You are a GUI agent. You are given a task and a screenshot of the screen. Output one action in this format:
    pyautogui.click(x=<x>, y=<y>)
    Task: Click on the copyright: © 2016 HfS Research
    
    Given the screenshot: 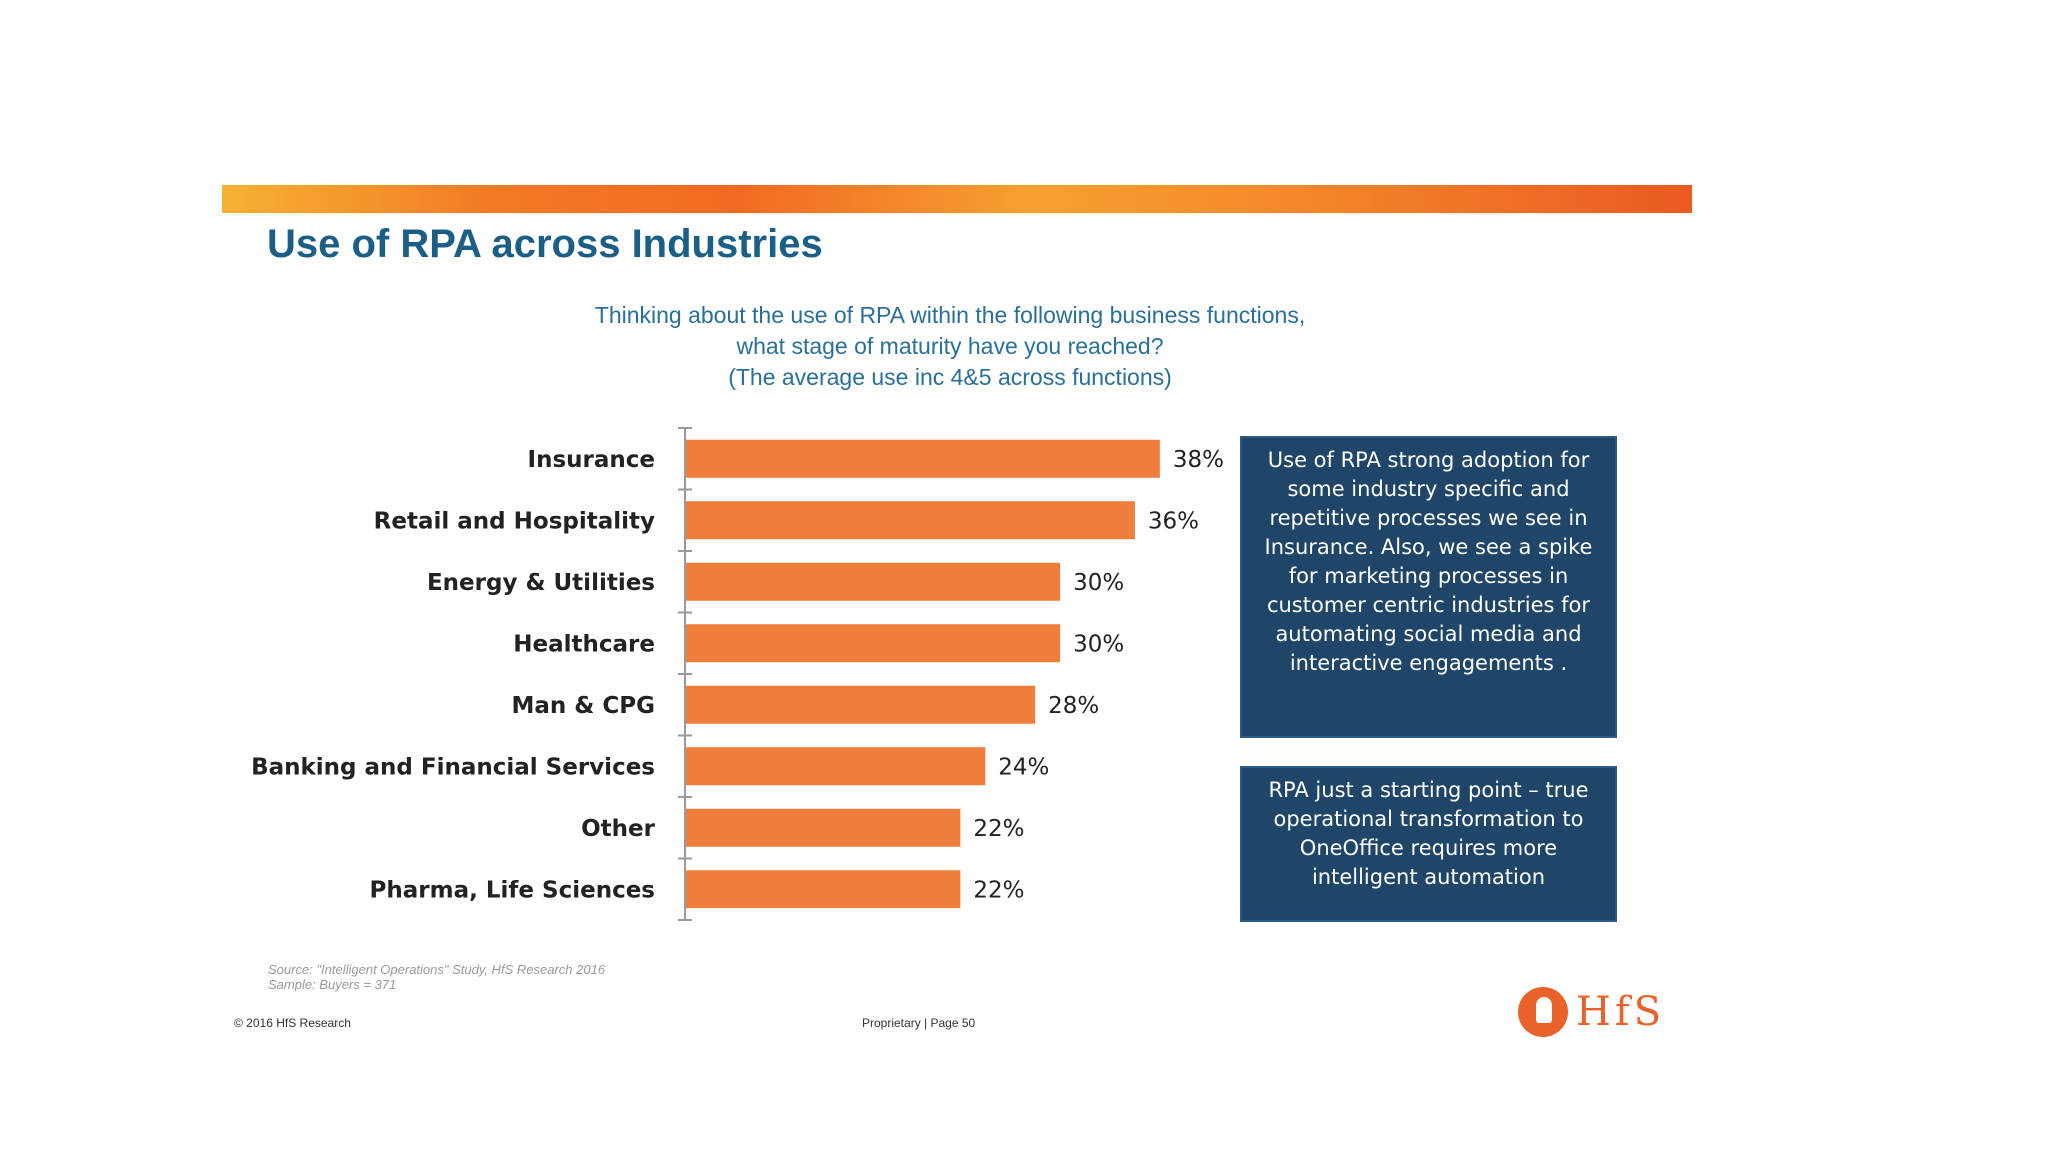 What is the action you would take?
    pyautogui.click(x=292, y=1023)
    